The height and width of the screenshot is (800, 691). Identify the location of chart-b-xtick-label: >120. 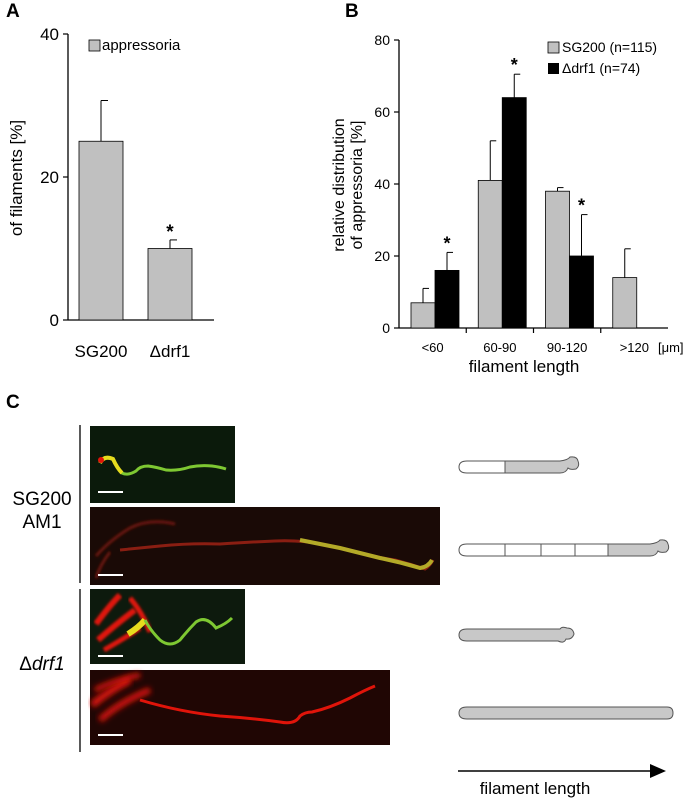
(634, 347).